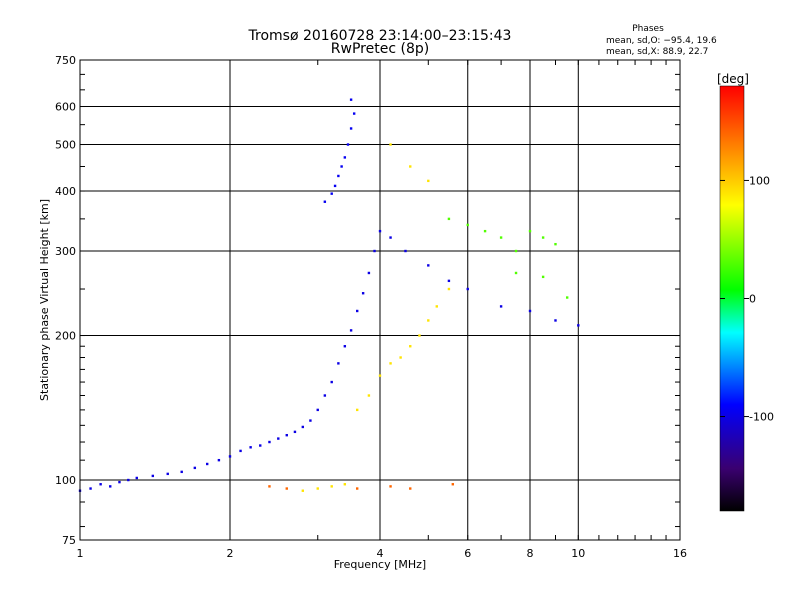 This screenshot has width=800, height=600. I want to click on y-tick-label: 200, so click(65, 336).